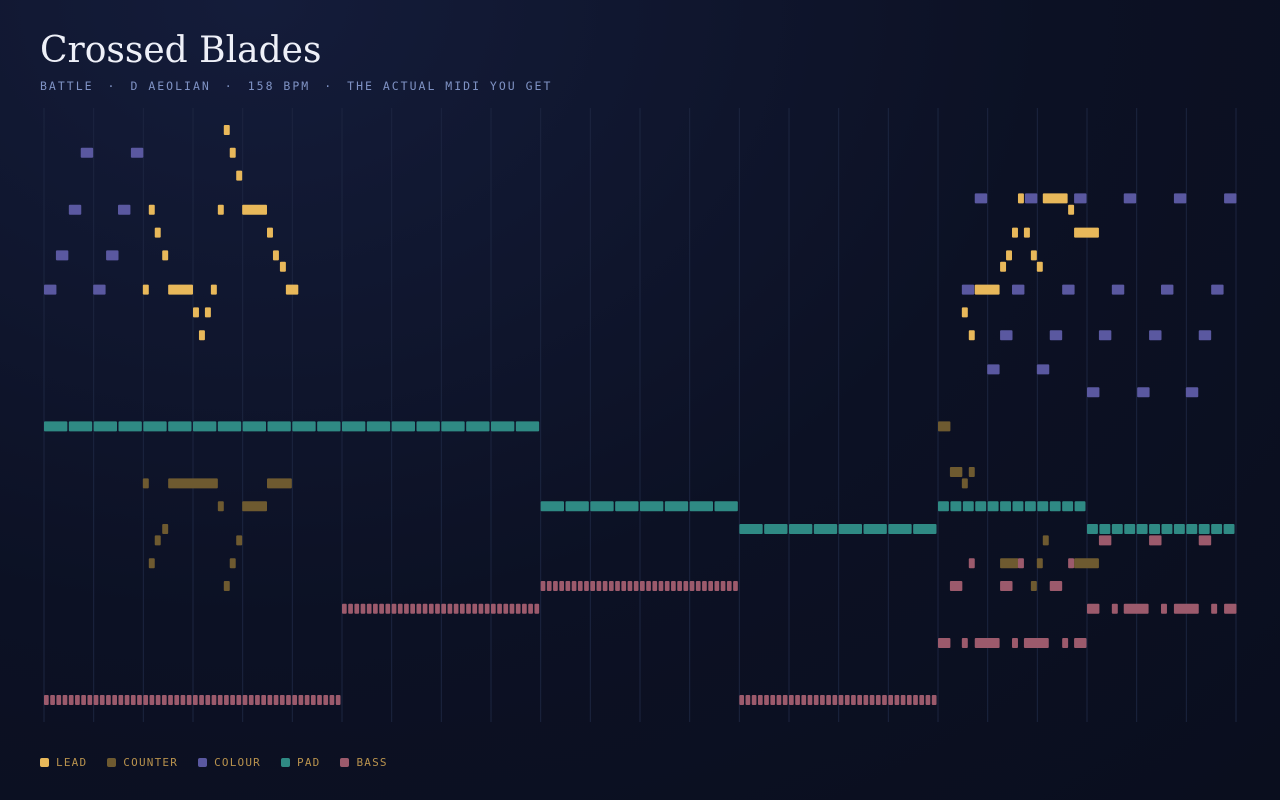 This screenshot has height=800, width=1280. I want to click on legend-label: LEAD, so click(72, 762).